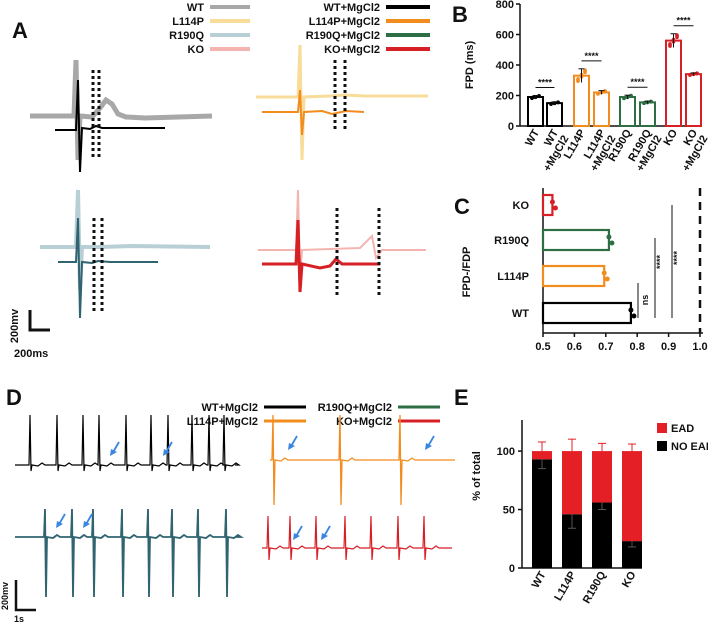 This screenshot has width=708, height=625. I want to click on trace-r190q-mgcl2, so click(108, 268).